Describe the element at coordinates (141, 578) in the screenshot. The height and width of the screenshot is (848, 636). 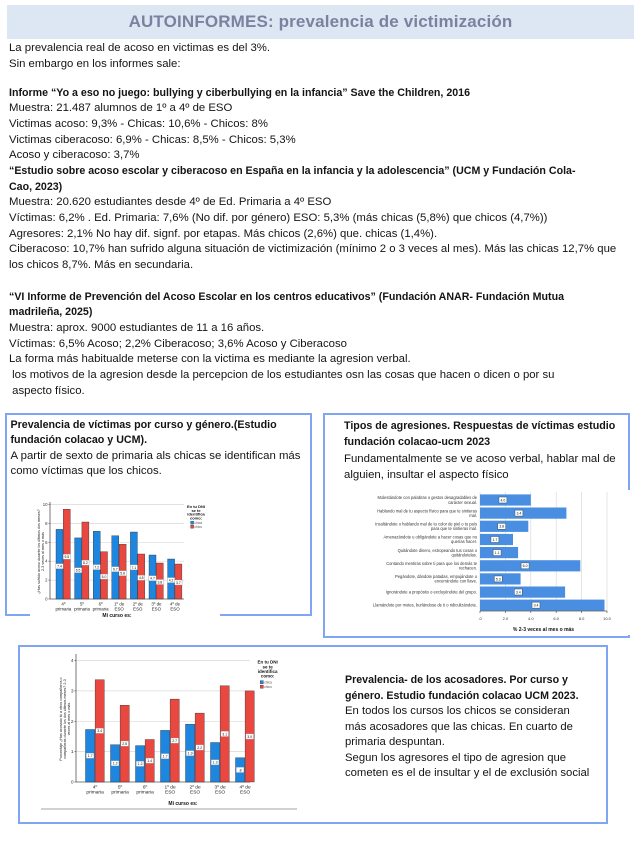
I see `svg-text: 4.8` at that location.